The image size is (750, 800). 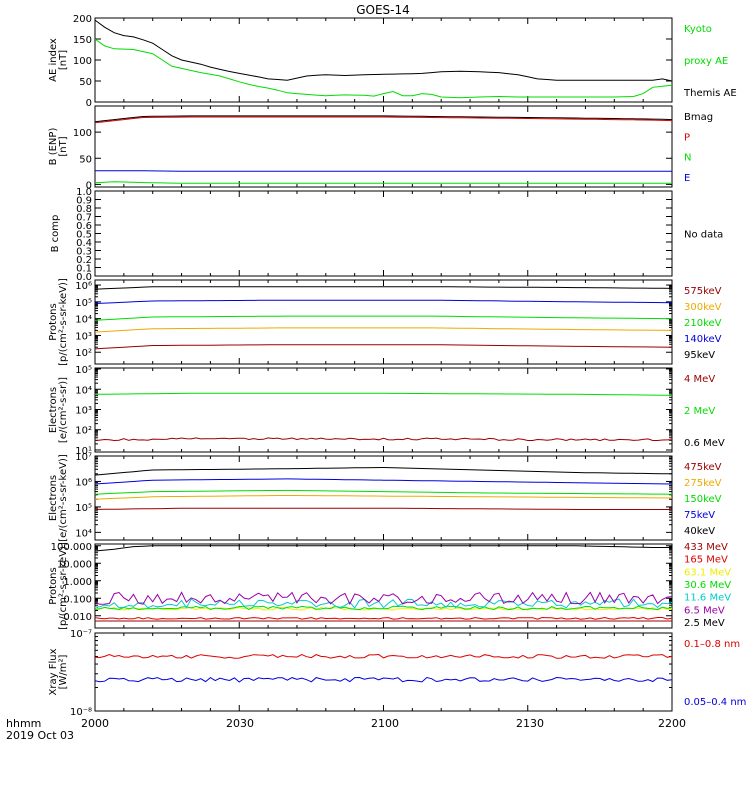 I want to click on legend-label: 0.1–0.8 nm, so click(x=712, y=644).